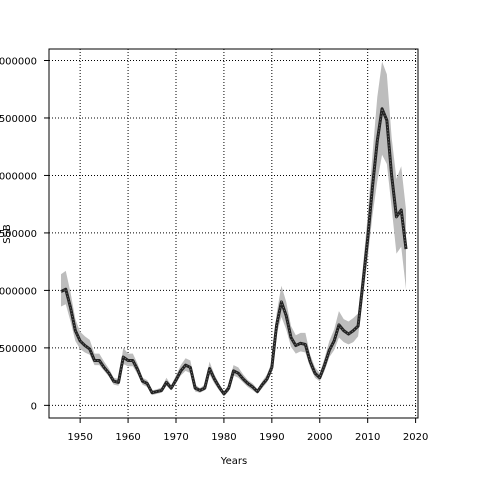 This screenshot has height=480, width=480. What do you see at coordinates (247, 430) in the screenshot?
I see `x-axis-ticks: 1950 1960 1970 1980 1990 2000 2010 2020` at bounding box center [247, 430].